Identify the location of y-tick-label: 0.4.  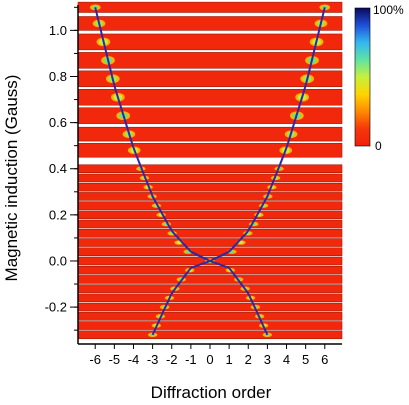
(58, 168).